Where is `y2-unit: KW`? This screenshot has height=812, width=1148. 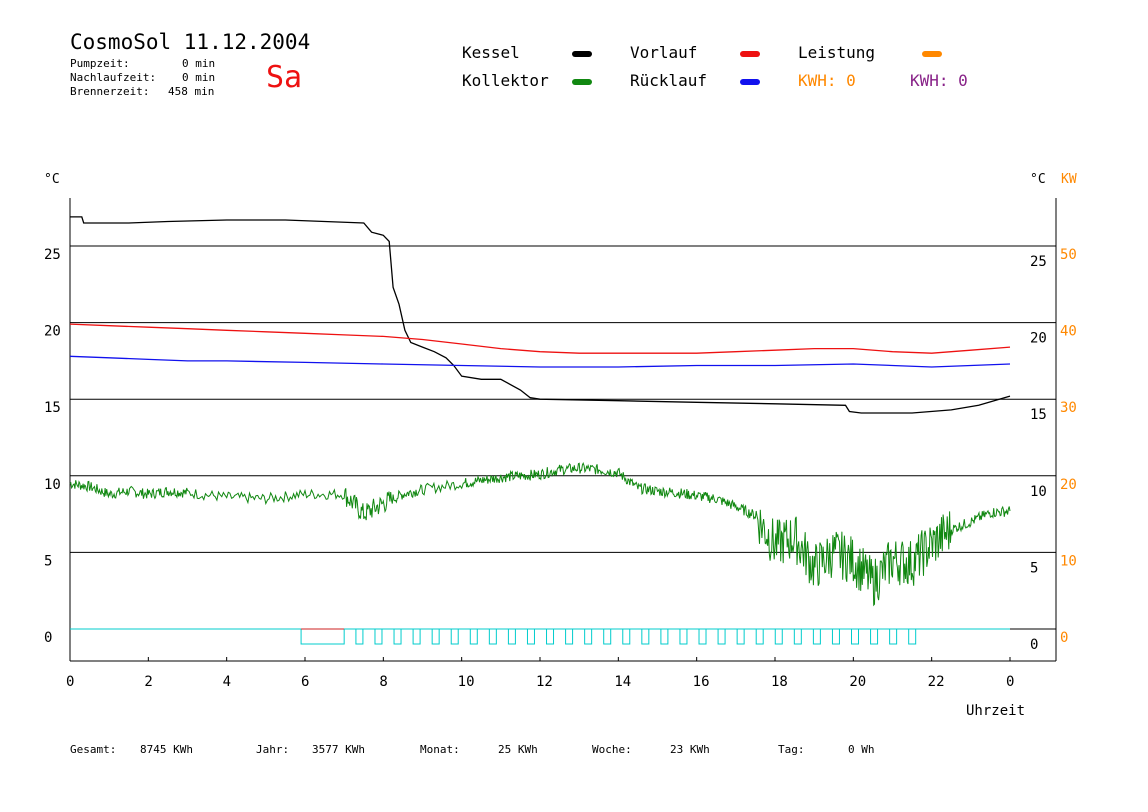
y2-unit: KW is located at coordinates (1069, 179).